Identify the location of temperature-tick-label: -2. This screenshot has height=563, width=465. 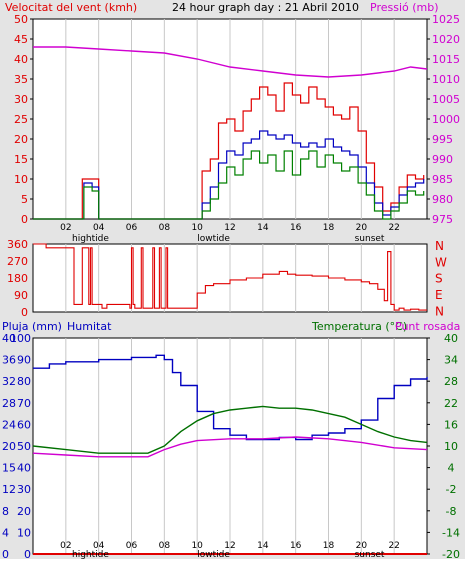
(451, 489).